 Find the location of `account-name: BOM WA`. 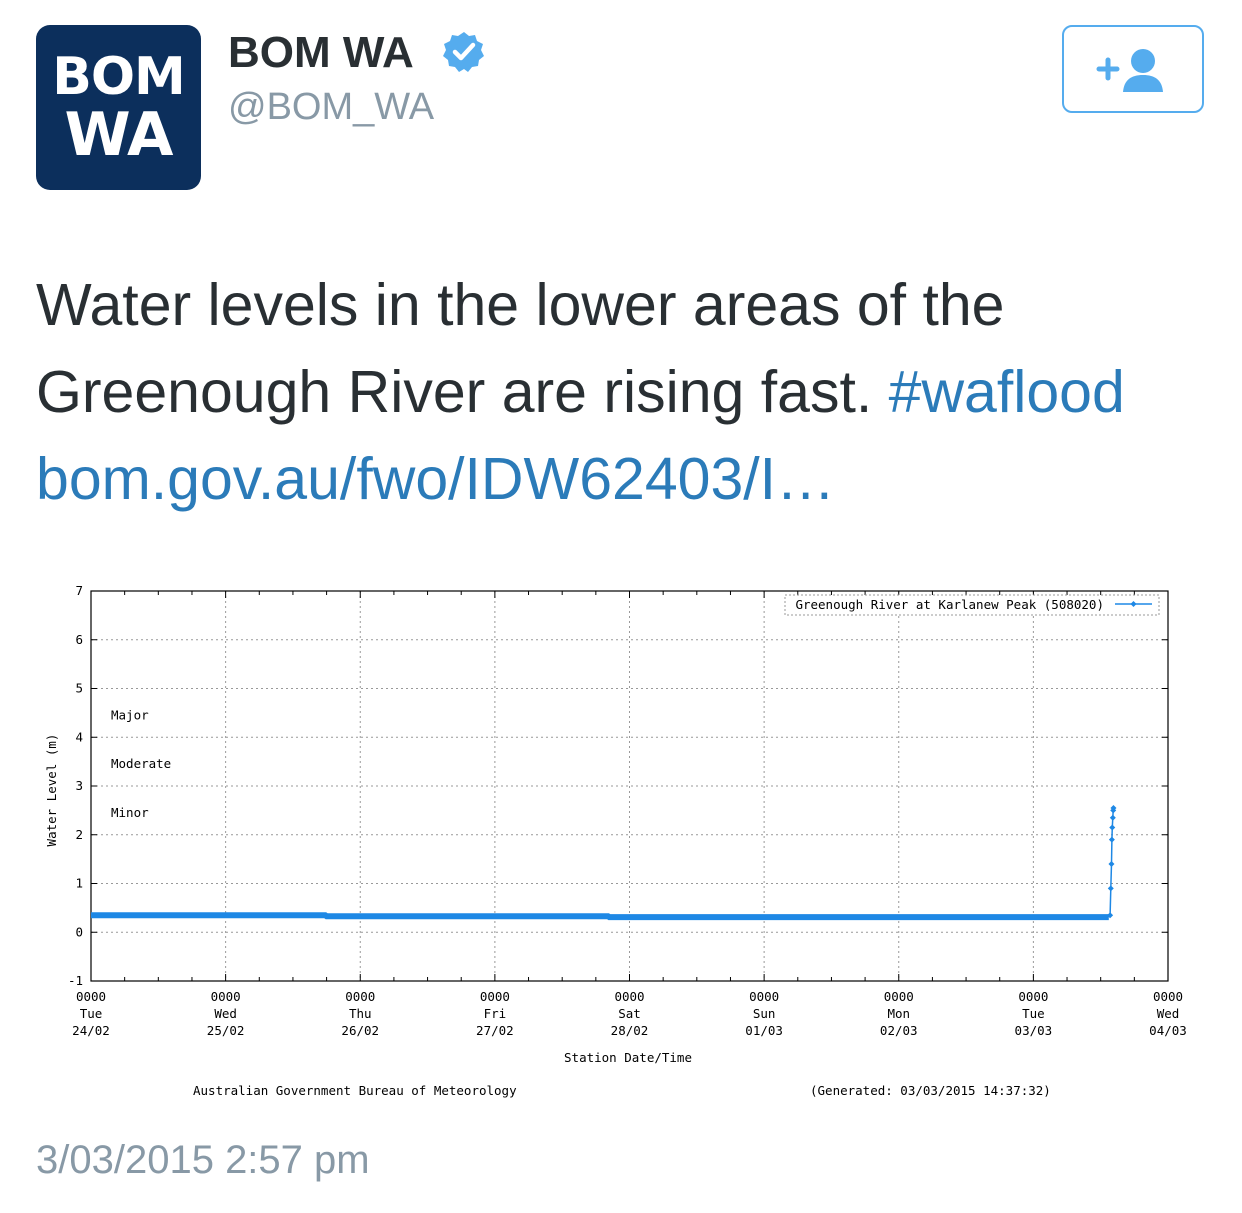

account-name: BOM WA is located at coordinates (321, 52).